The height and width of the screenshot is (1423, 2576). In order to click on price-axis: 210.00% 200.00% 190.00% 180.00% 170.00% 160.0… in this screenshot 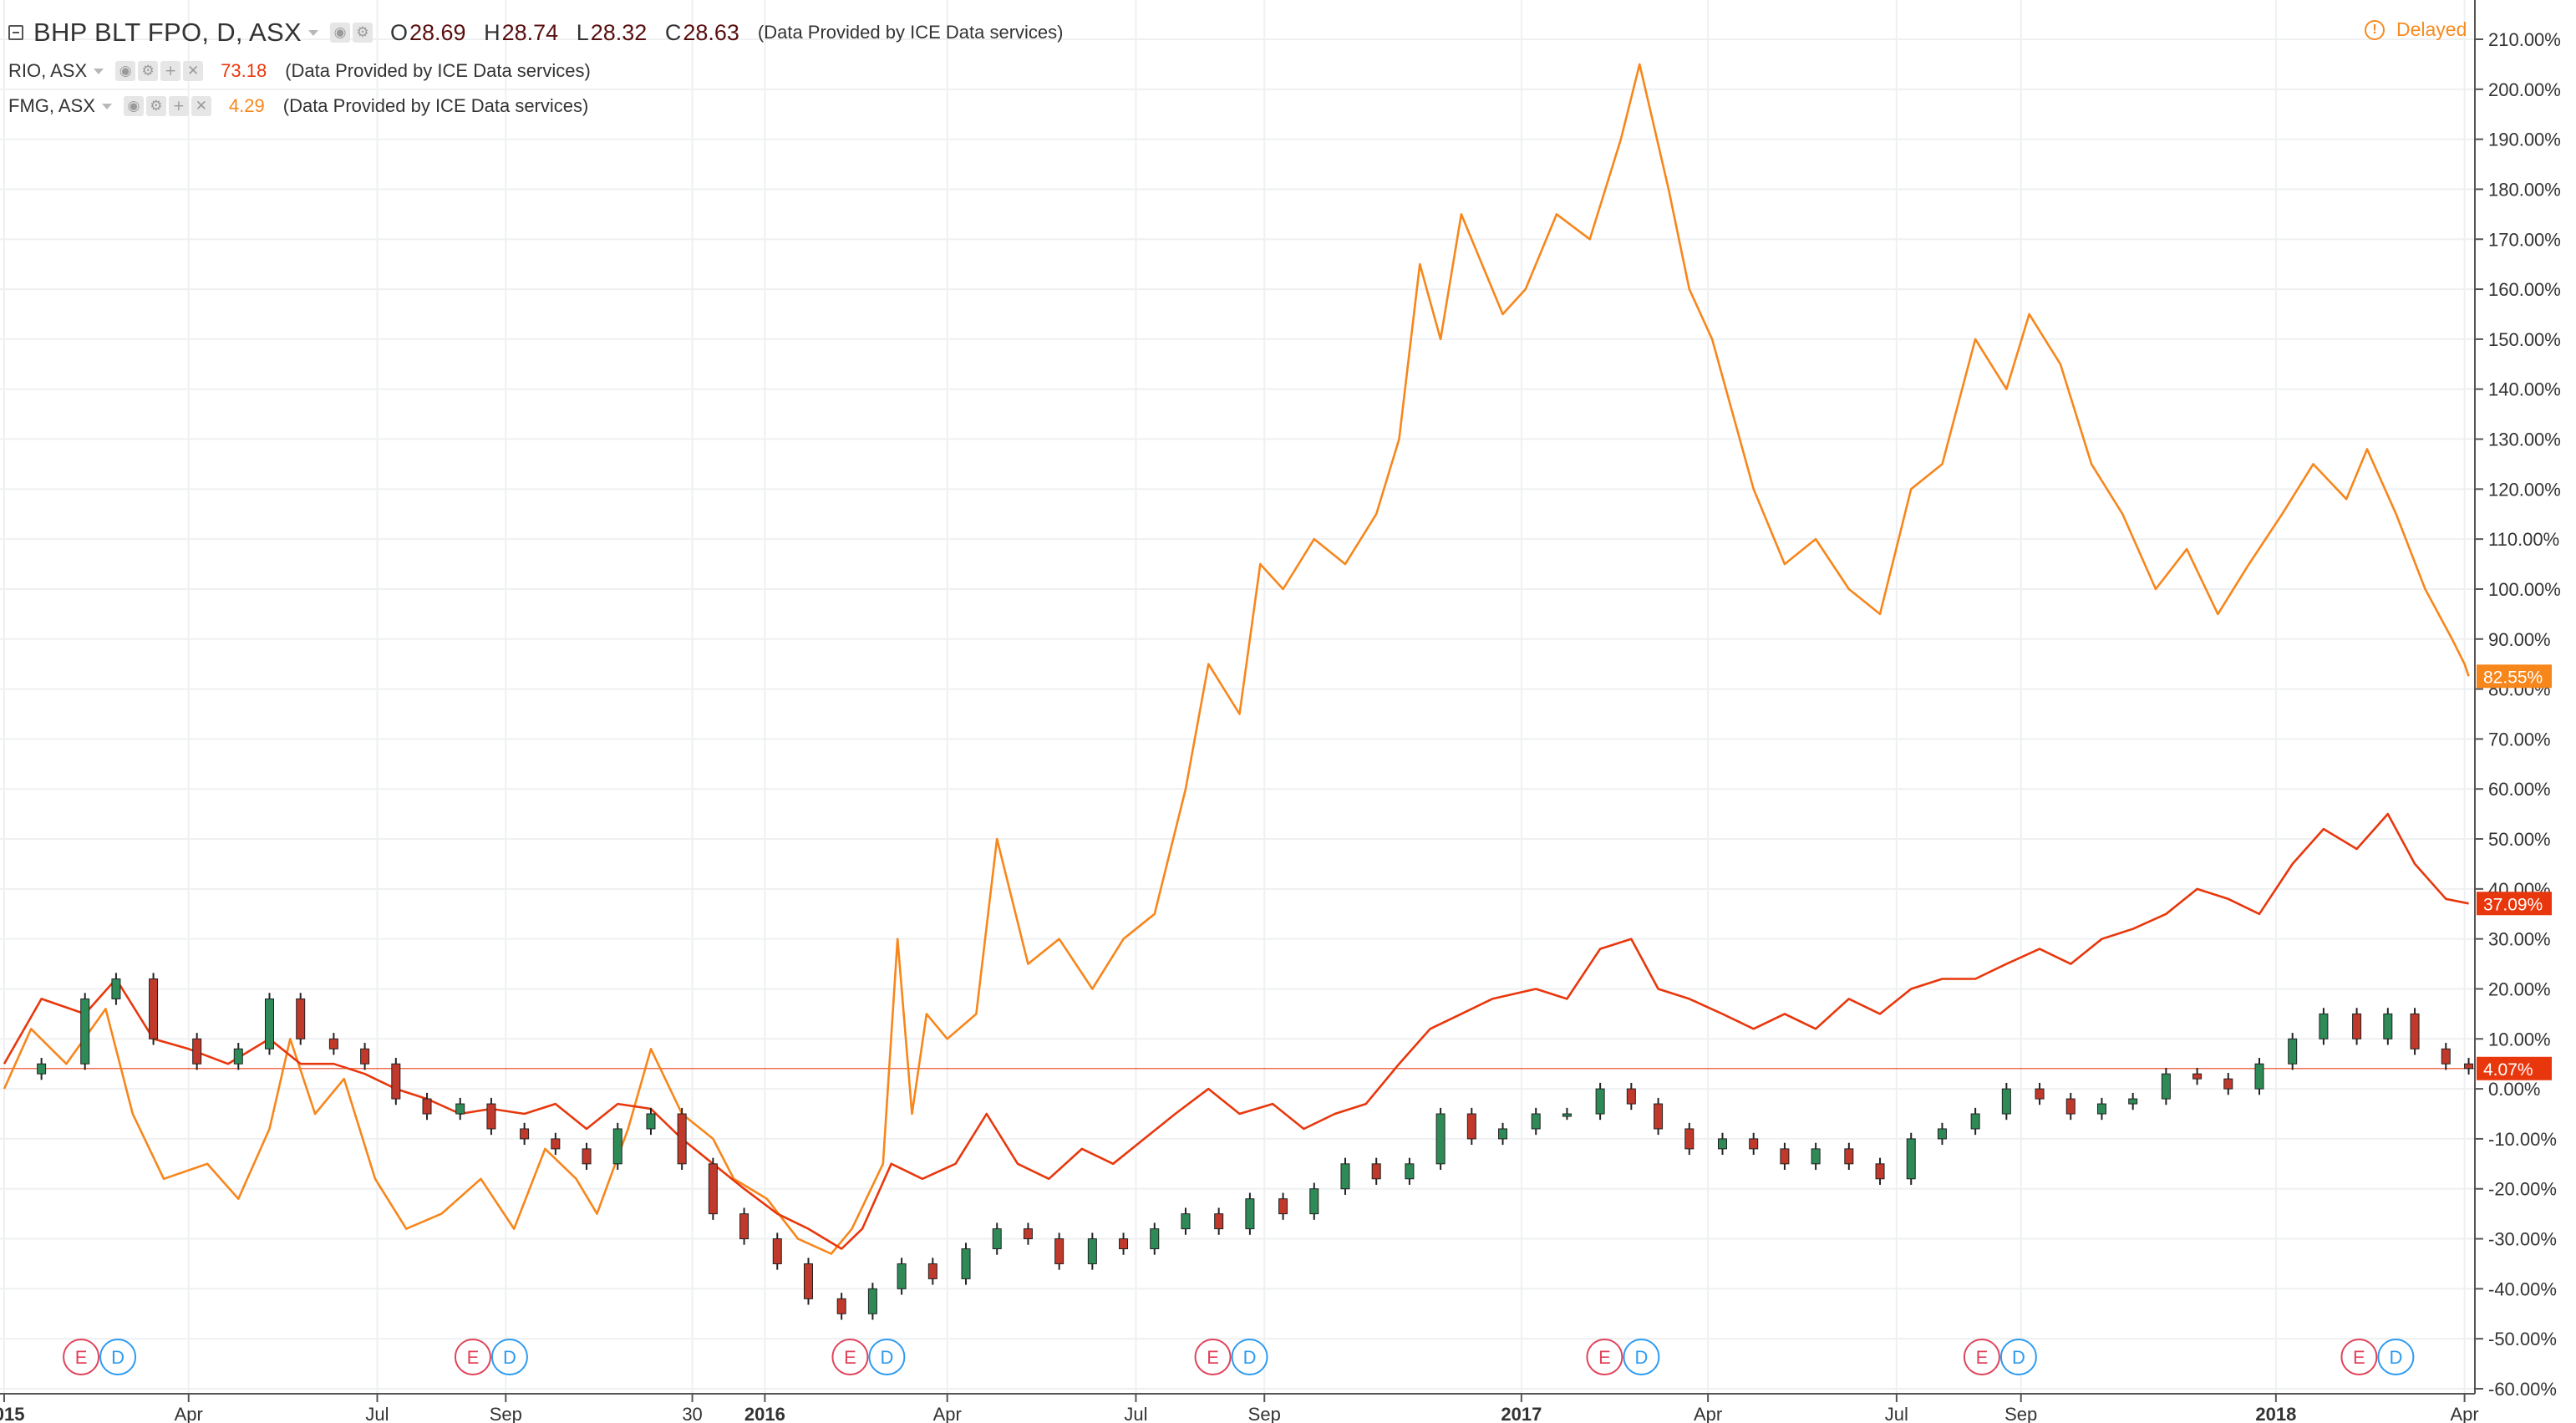, I will do `click(2517, 700)`.